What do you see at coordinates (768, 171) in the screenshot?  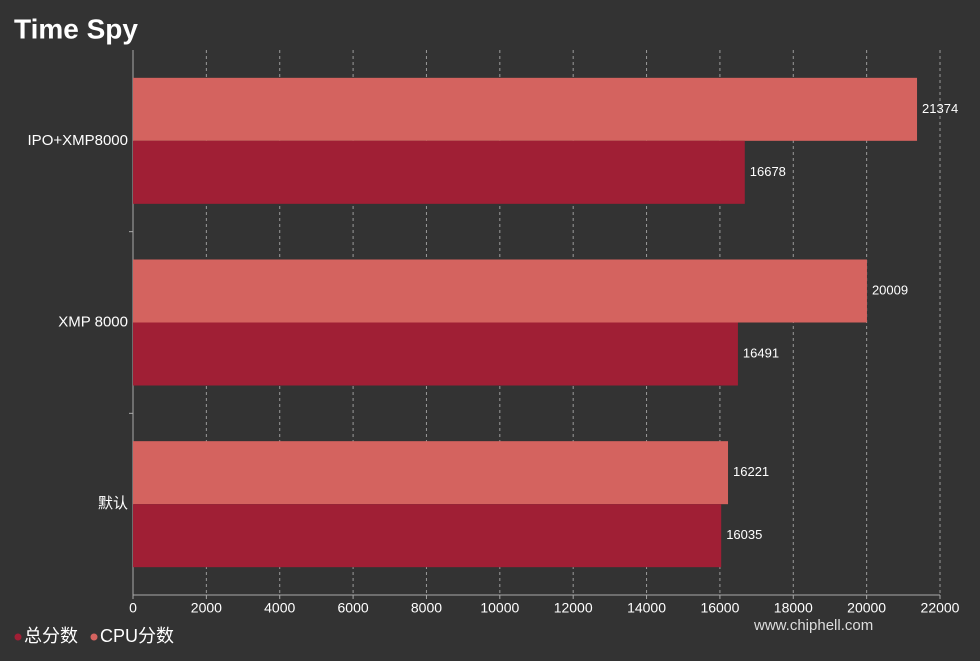 I see `data-label: 16678` at bounding box center [768, 171].